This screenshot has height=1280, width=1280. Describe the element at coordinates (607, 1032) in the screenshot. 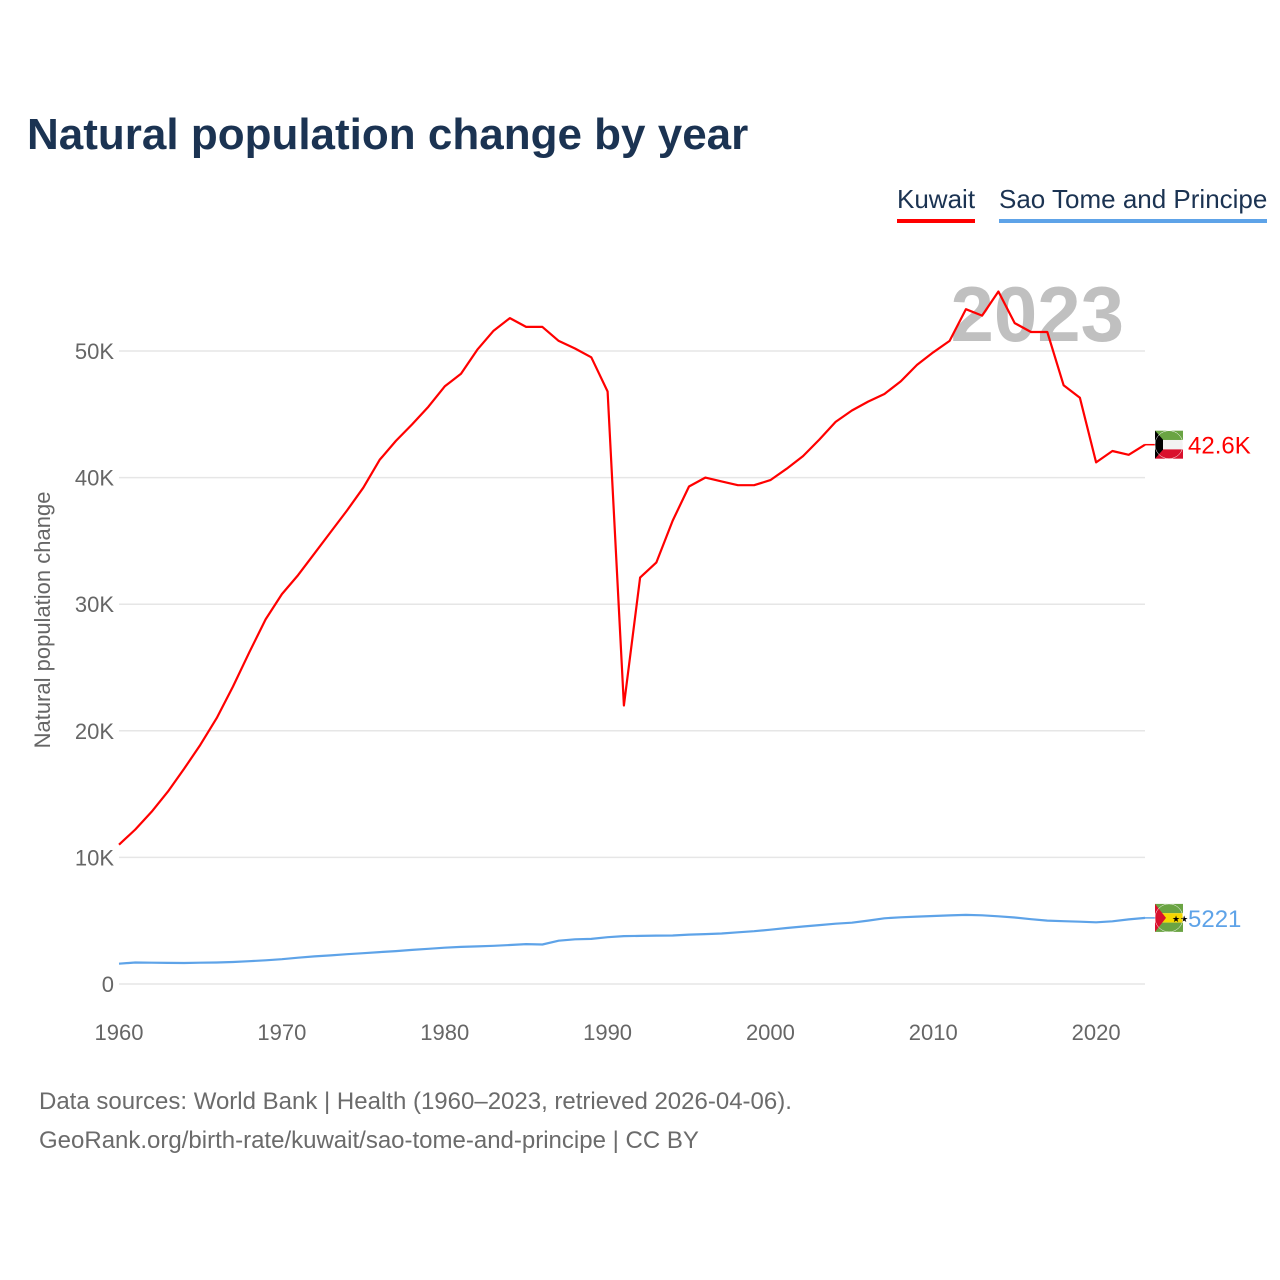

I see `x-tick-label: 1990` at that location.